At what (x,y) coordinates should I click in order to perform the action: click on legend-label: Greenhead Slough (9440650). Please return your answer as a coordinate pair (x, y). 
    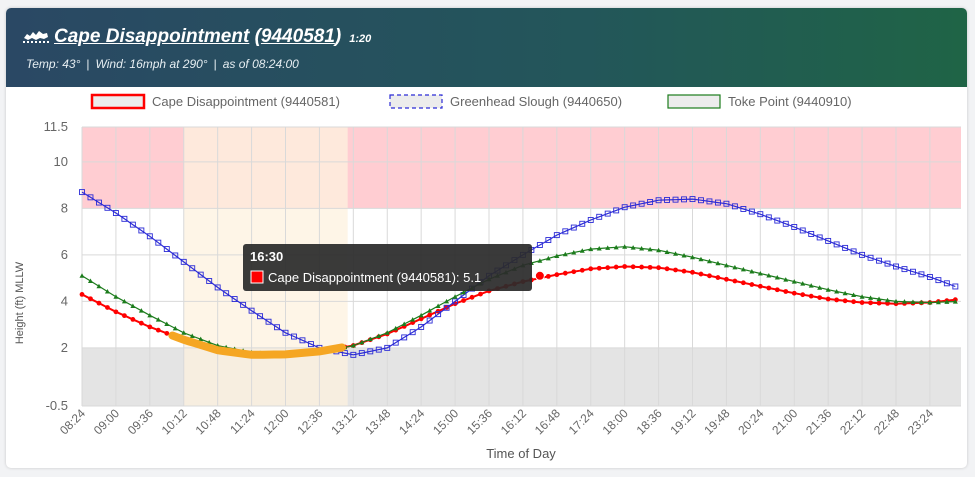
    Looking at the image, I should click on (536, 101).